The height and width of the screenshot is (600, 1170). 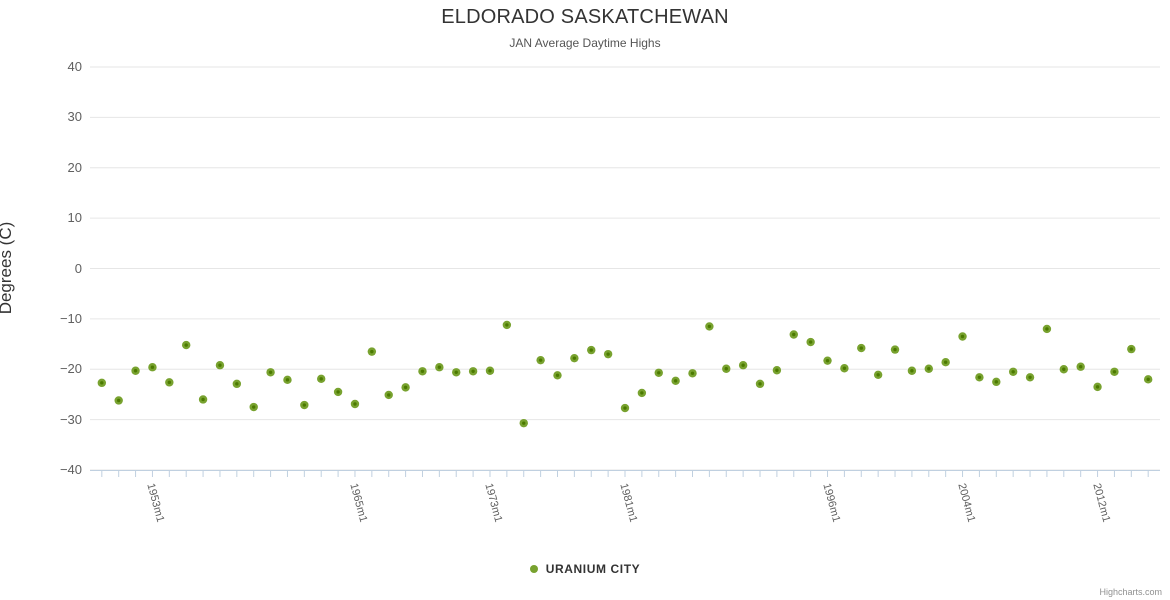 I want to click on legend-item-label: URANIUM CITY, so click(x=593, y=569).